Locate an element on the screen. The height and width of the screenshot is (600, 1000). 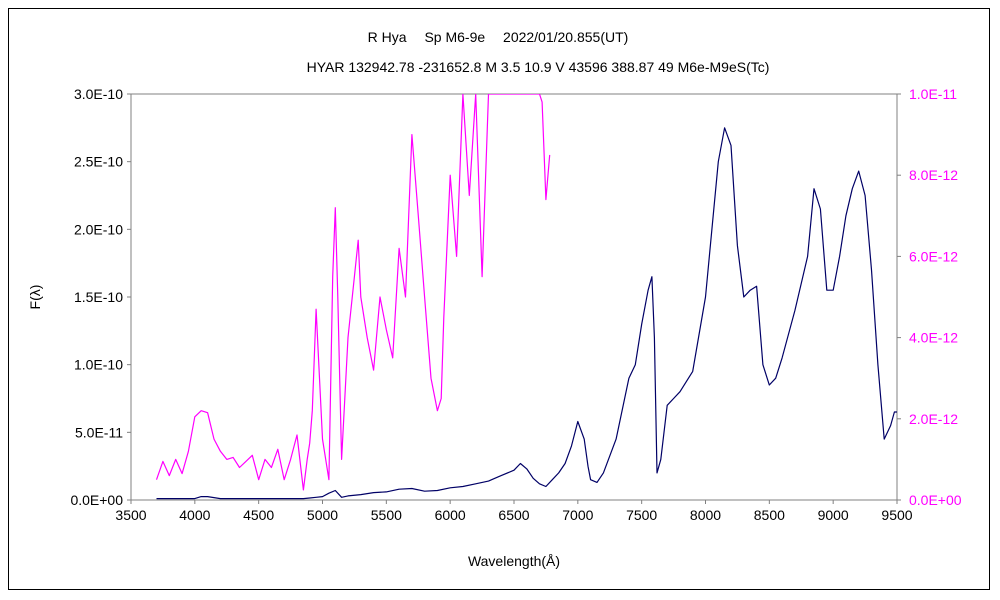
left-y-tick-label: 0.0E+00 is located at coordinates (96, 500).